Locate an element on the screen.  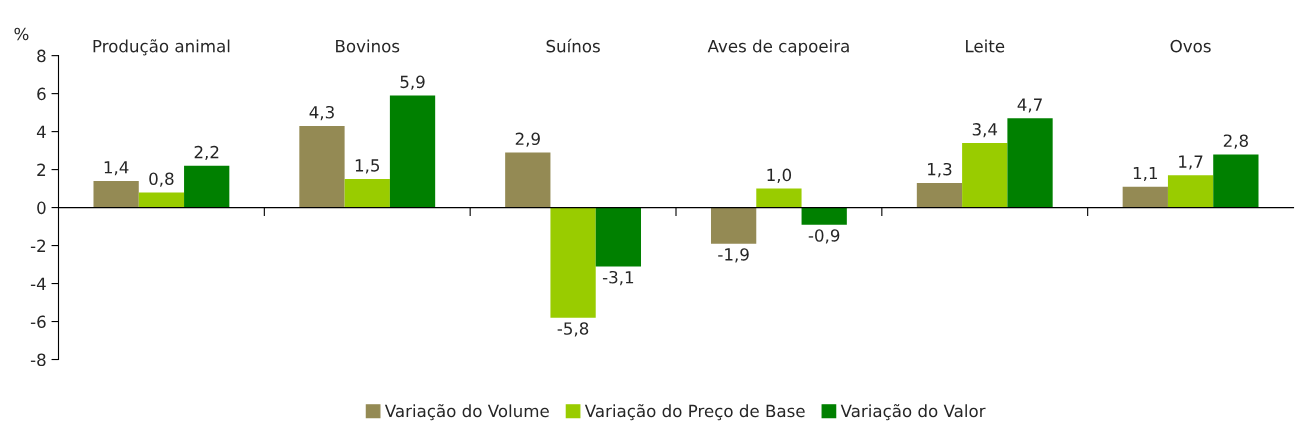
data-label: -3,1 is located at coordinates (618, 278).